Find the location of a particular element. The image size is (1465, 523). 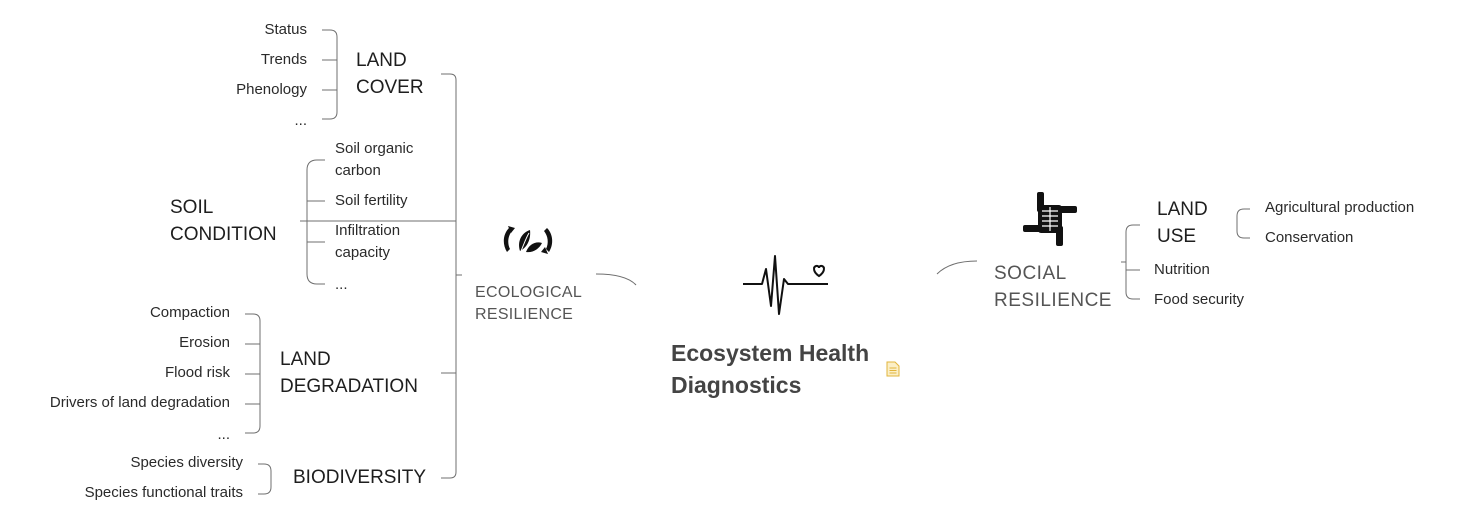

leaf-phenology: Phenology is located at coordinates (271, 89).